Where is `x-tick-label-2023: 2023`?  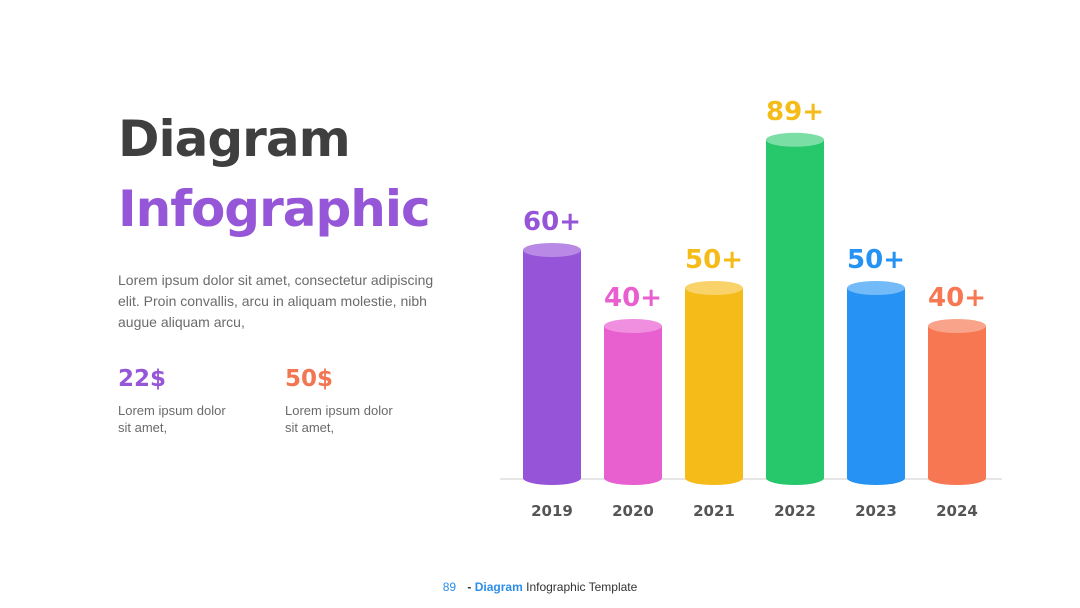 x-tick-label-2023: 2023 is located at coordinates (876, 511).